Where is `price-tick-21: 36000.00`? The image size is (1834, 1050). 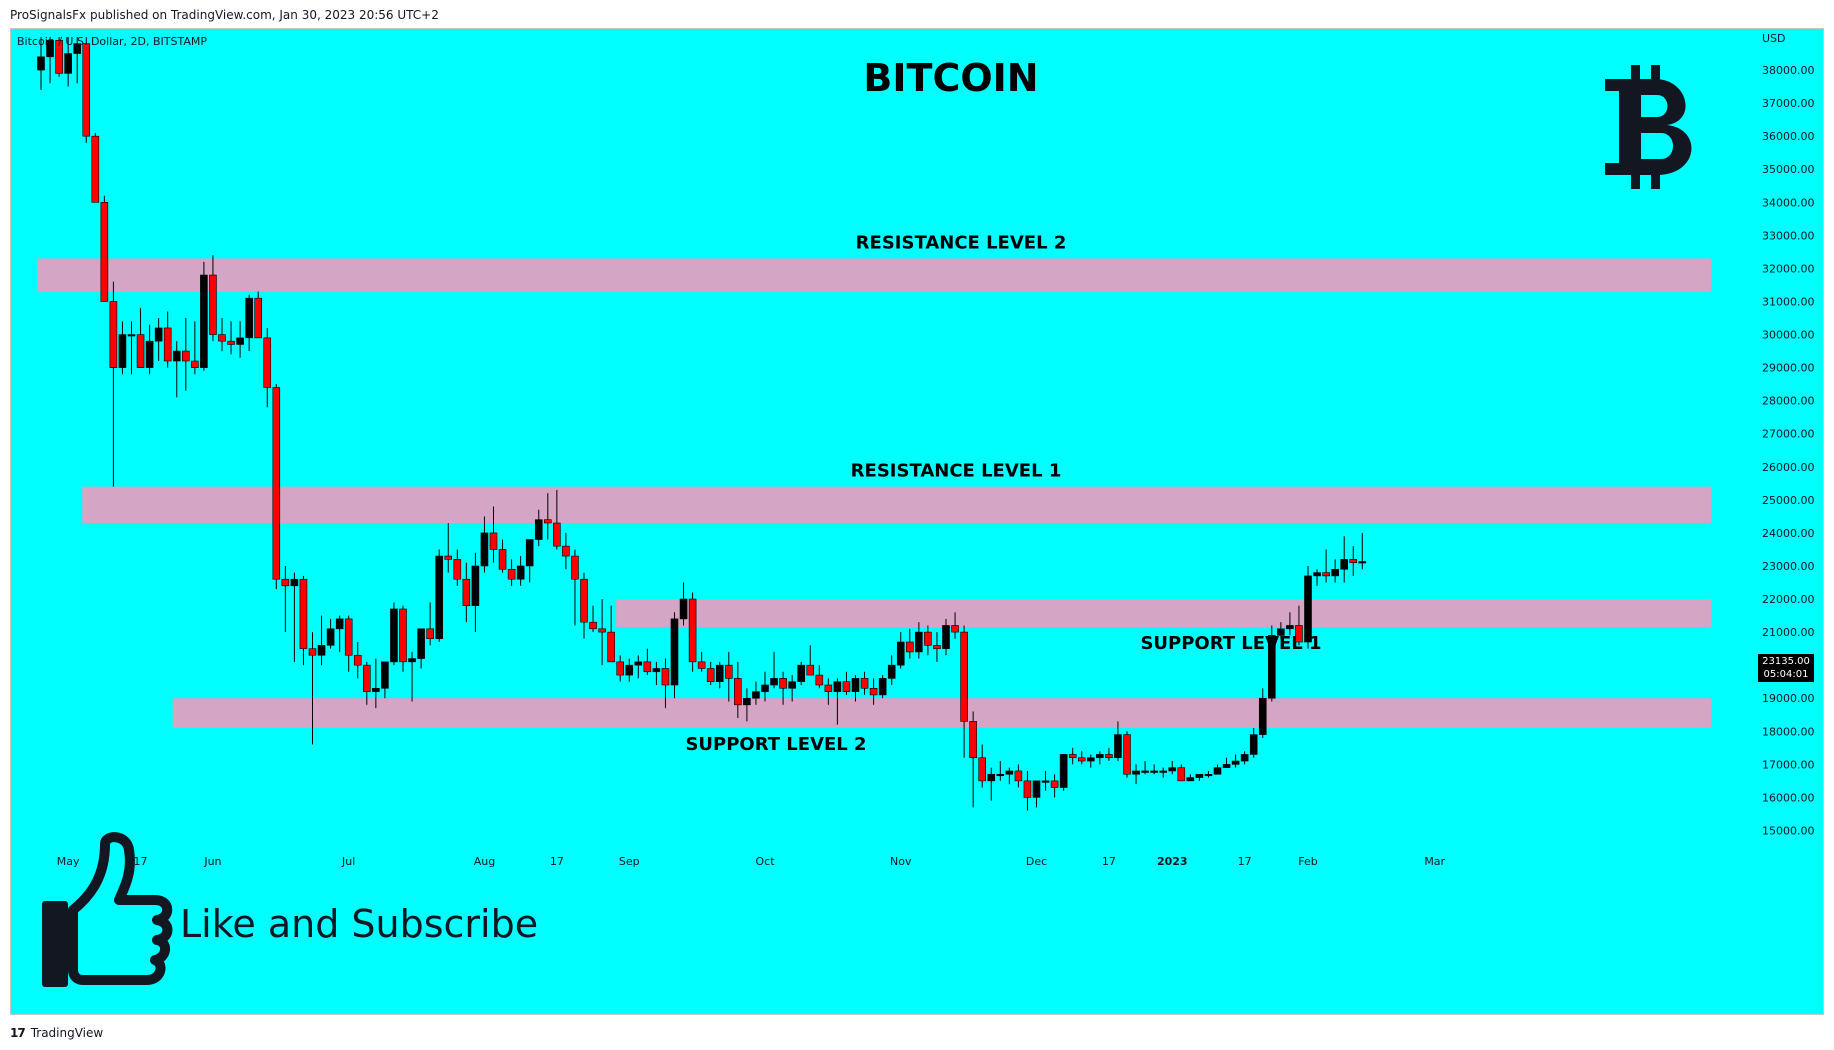 price-tick-21: 36000.00 is located at coordinates (1788, 136).